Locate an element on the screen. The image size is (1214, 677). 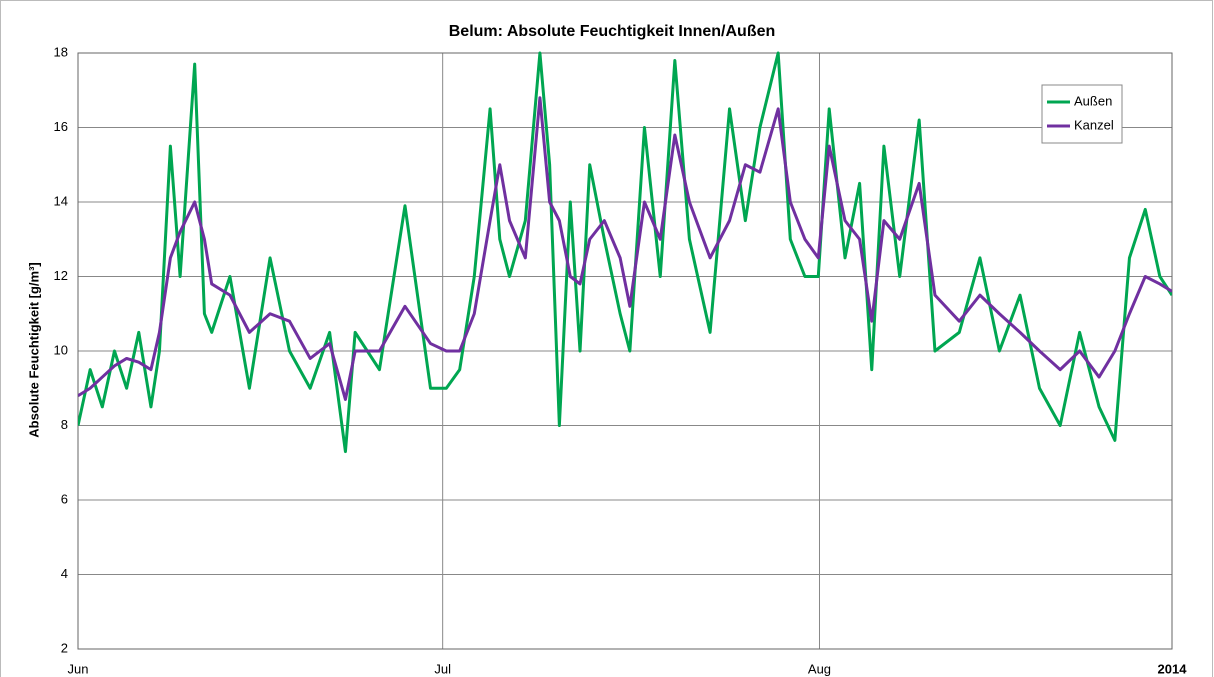
chart-title: Belum: Absolute Feuchtigkeit Innen/Außen is located at coordinates (612, 31).